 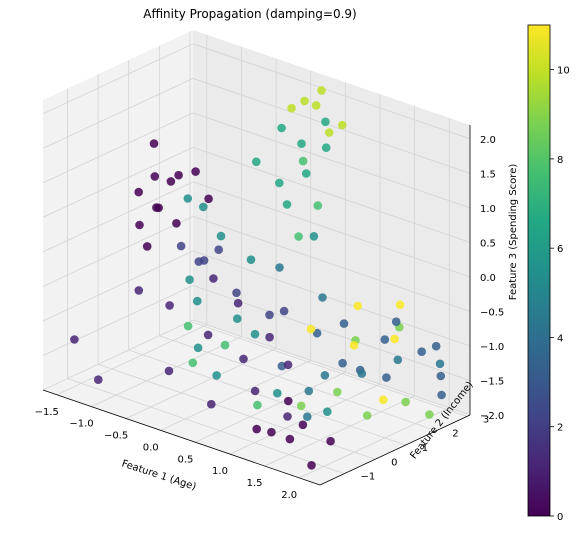 What do you see at coordinates (185, 459) in the screenshot?
I see `x-tick-label: 0.5` at bounding box center [185, 459].